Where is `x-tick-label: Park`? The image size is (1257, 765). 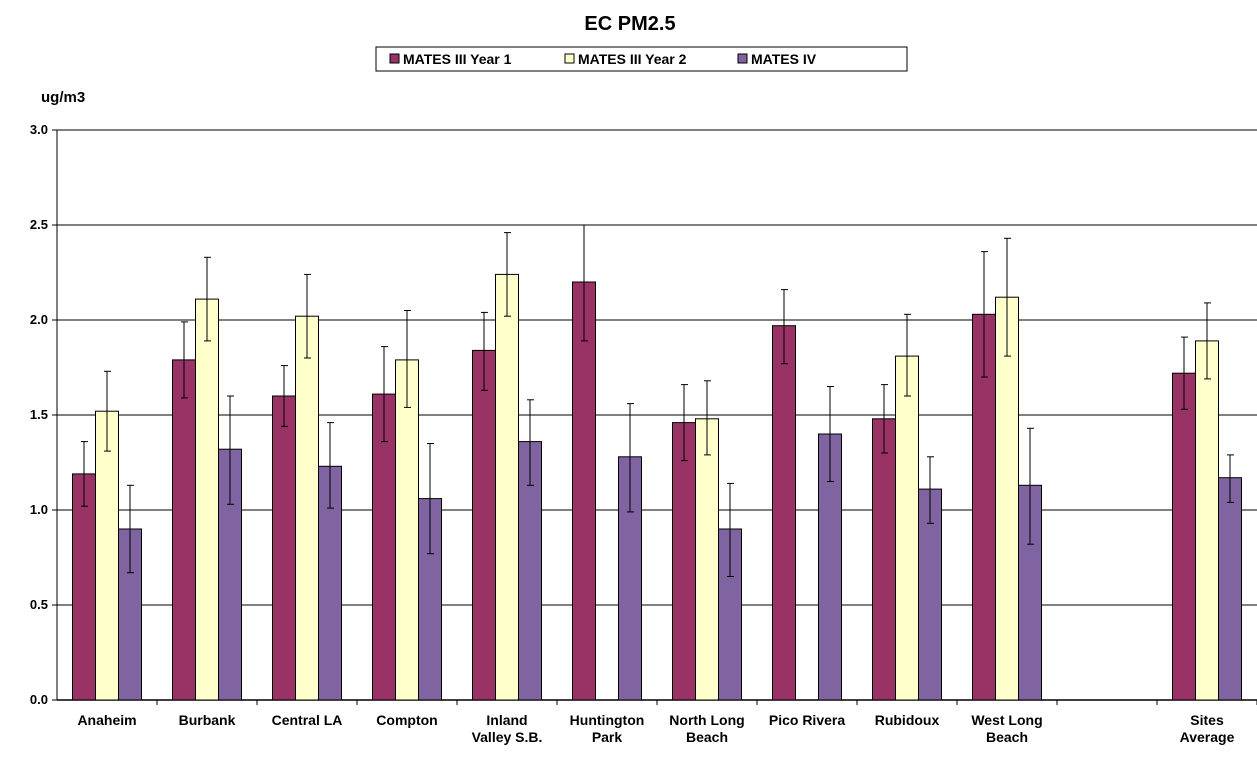 x-tick-label: Park is located at coordinates (607, 737).